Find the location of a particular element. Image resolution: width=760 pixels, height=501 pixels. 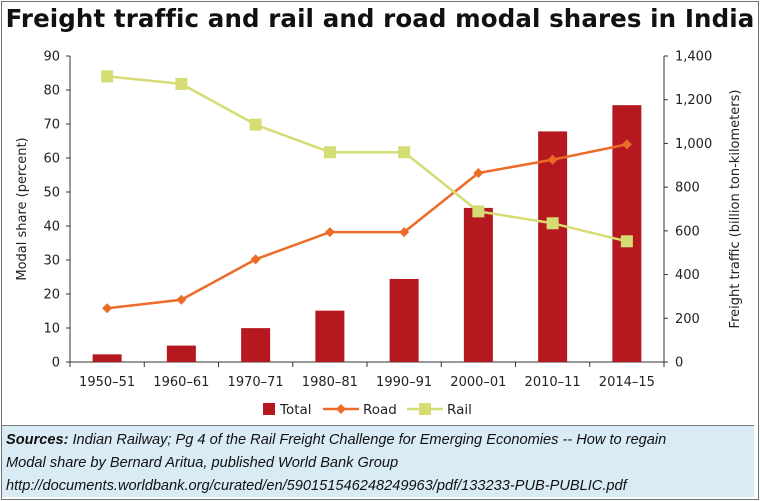

right-tick-label: 1,400 is located at coordinates (693, 57).